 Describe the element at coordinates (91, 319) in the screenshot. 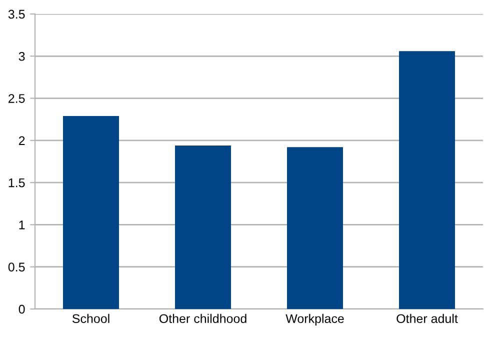

I see `x-tick-label: School` at that location.